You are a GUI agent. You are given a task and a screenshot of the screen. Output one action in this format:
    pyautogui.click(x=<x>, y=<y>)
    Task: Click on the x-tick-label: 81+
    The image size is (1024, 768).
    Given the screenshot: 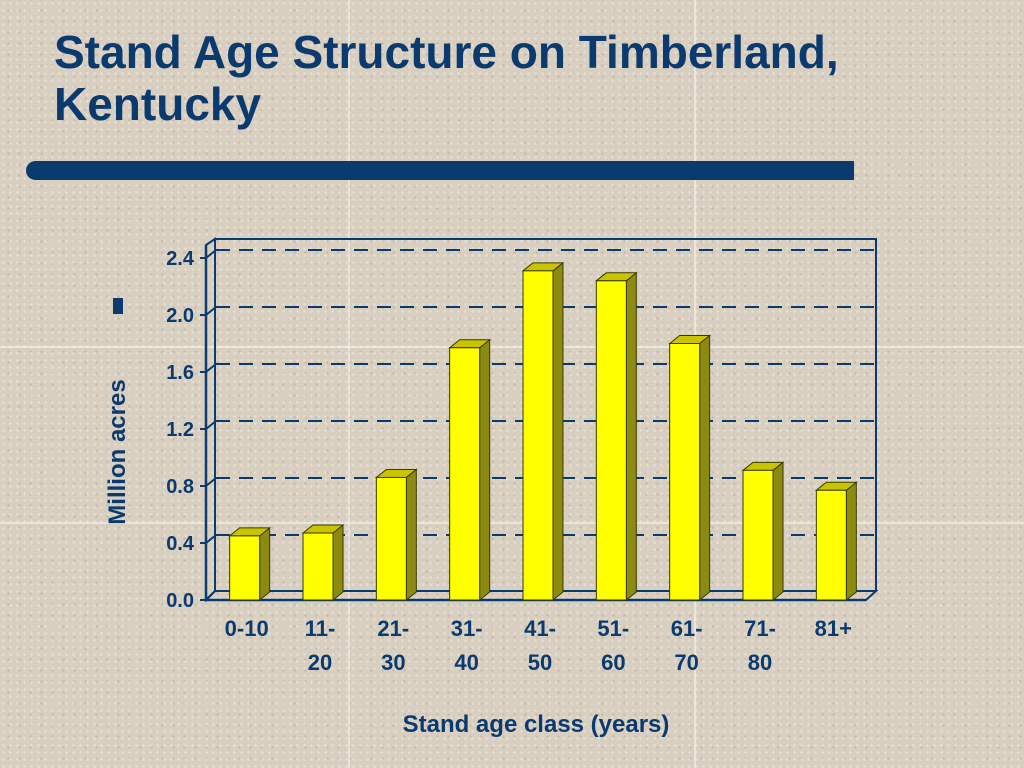 What is the action you would take?
    pyautogui.click(x=833, y=628)
    